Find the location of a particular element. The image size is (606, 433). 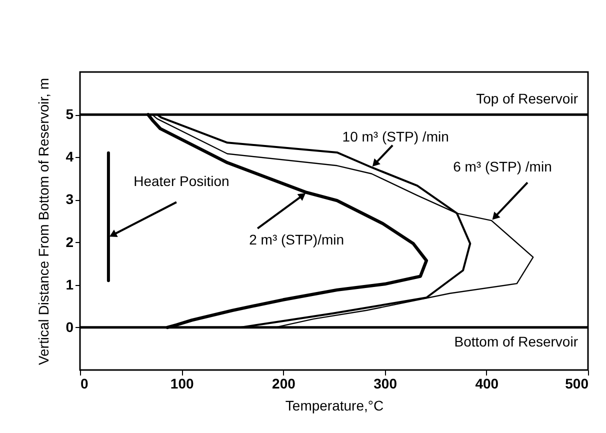

x-tick-label: 200 is located at coordinates (284, 384).